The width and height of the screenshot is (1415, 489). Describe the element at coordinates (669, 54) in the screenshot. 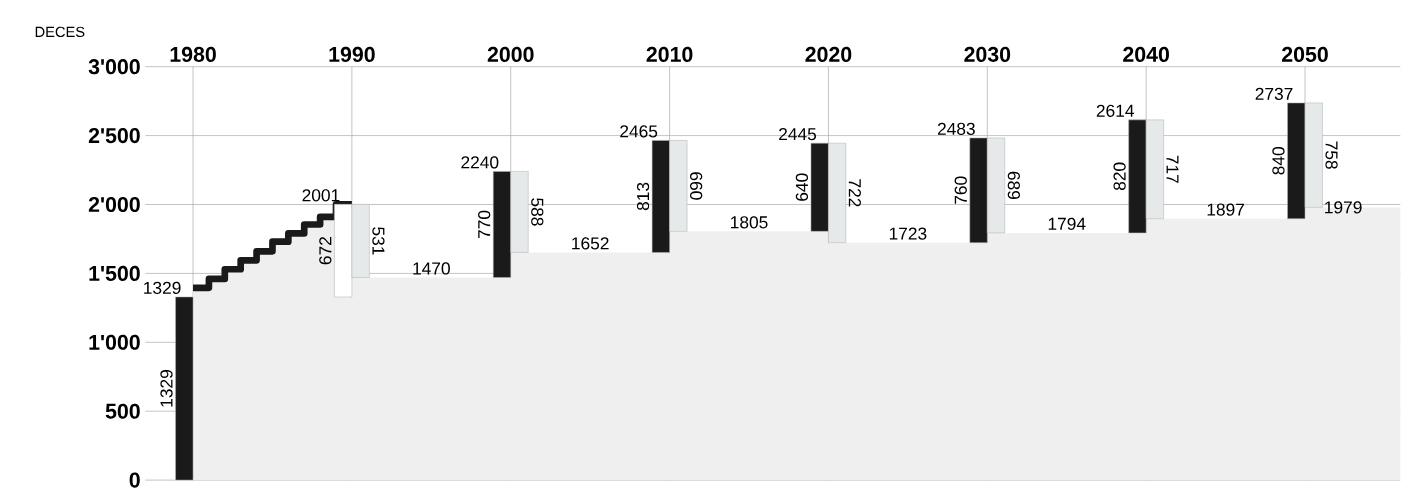

I see `x-tick-label: 2010` at that location.